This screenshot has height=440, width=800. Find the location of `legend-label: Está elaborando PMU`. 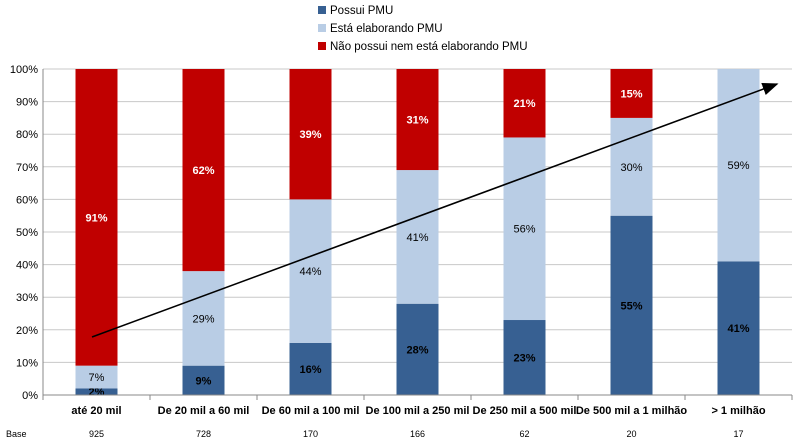

legend-label: Está elaborando PMU is located at coordinates (386, 29).